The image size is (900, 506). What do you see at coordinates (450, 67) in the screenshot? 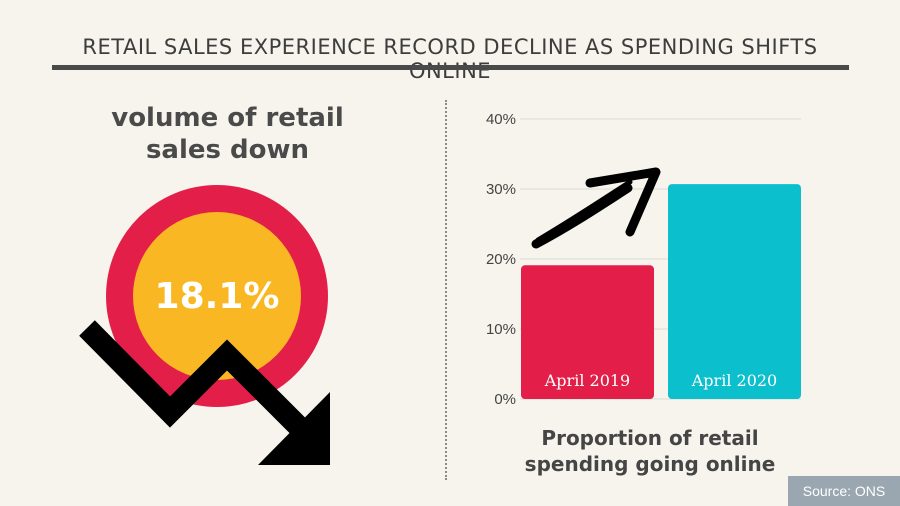
I see `title-underline` at bounding box center [450, 67].